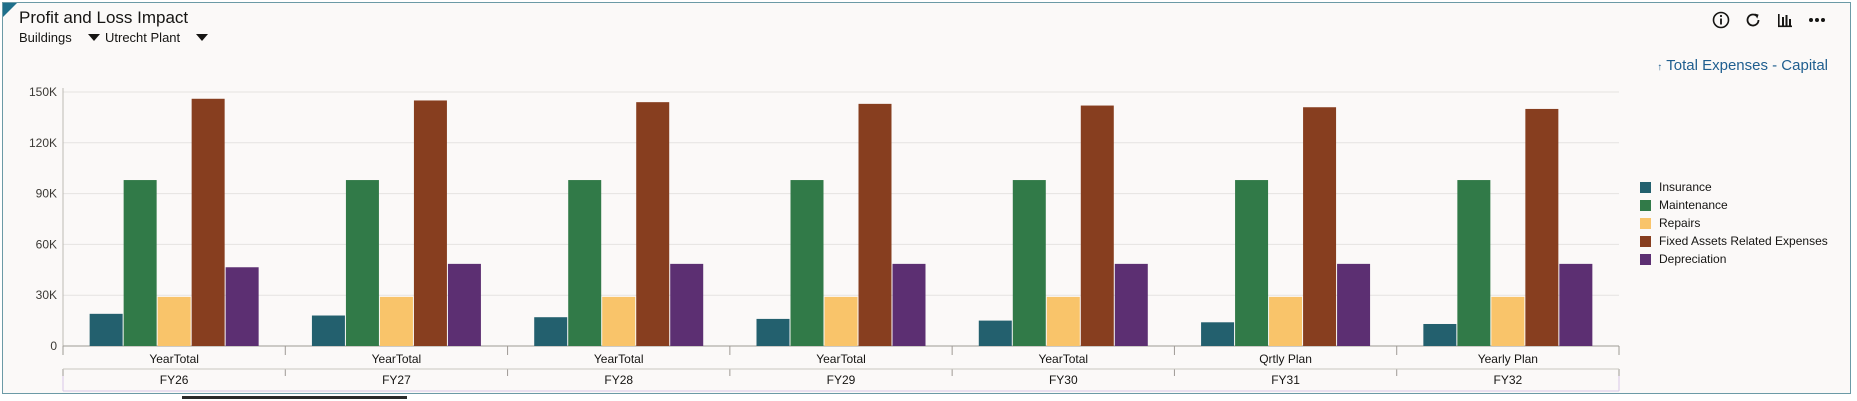  What do you see at coordinates (1734, 259) in the screenshot?
I see `legend-item: Depreciation` at bounding box center [1734, 259].